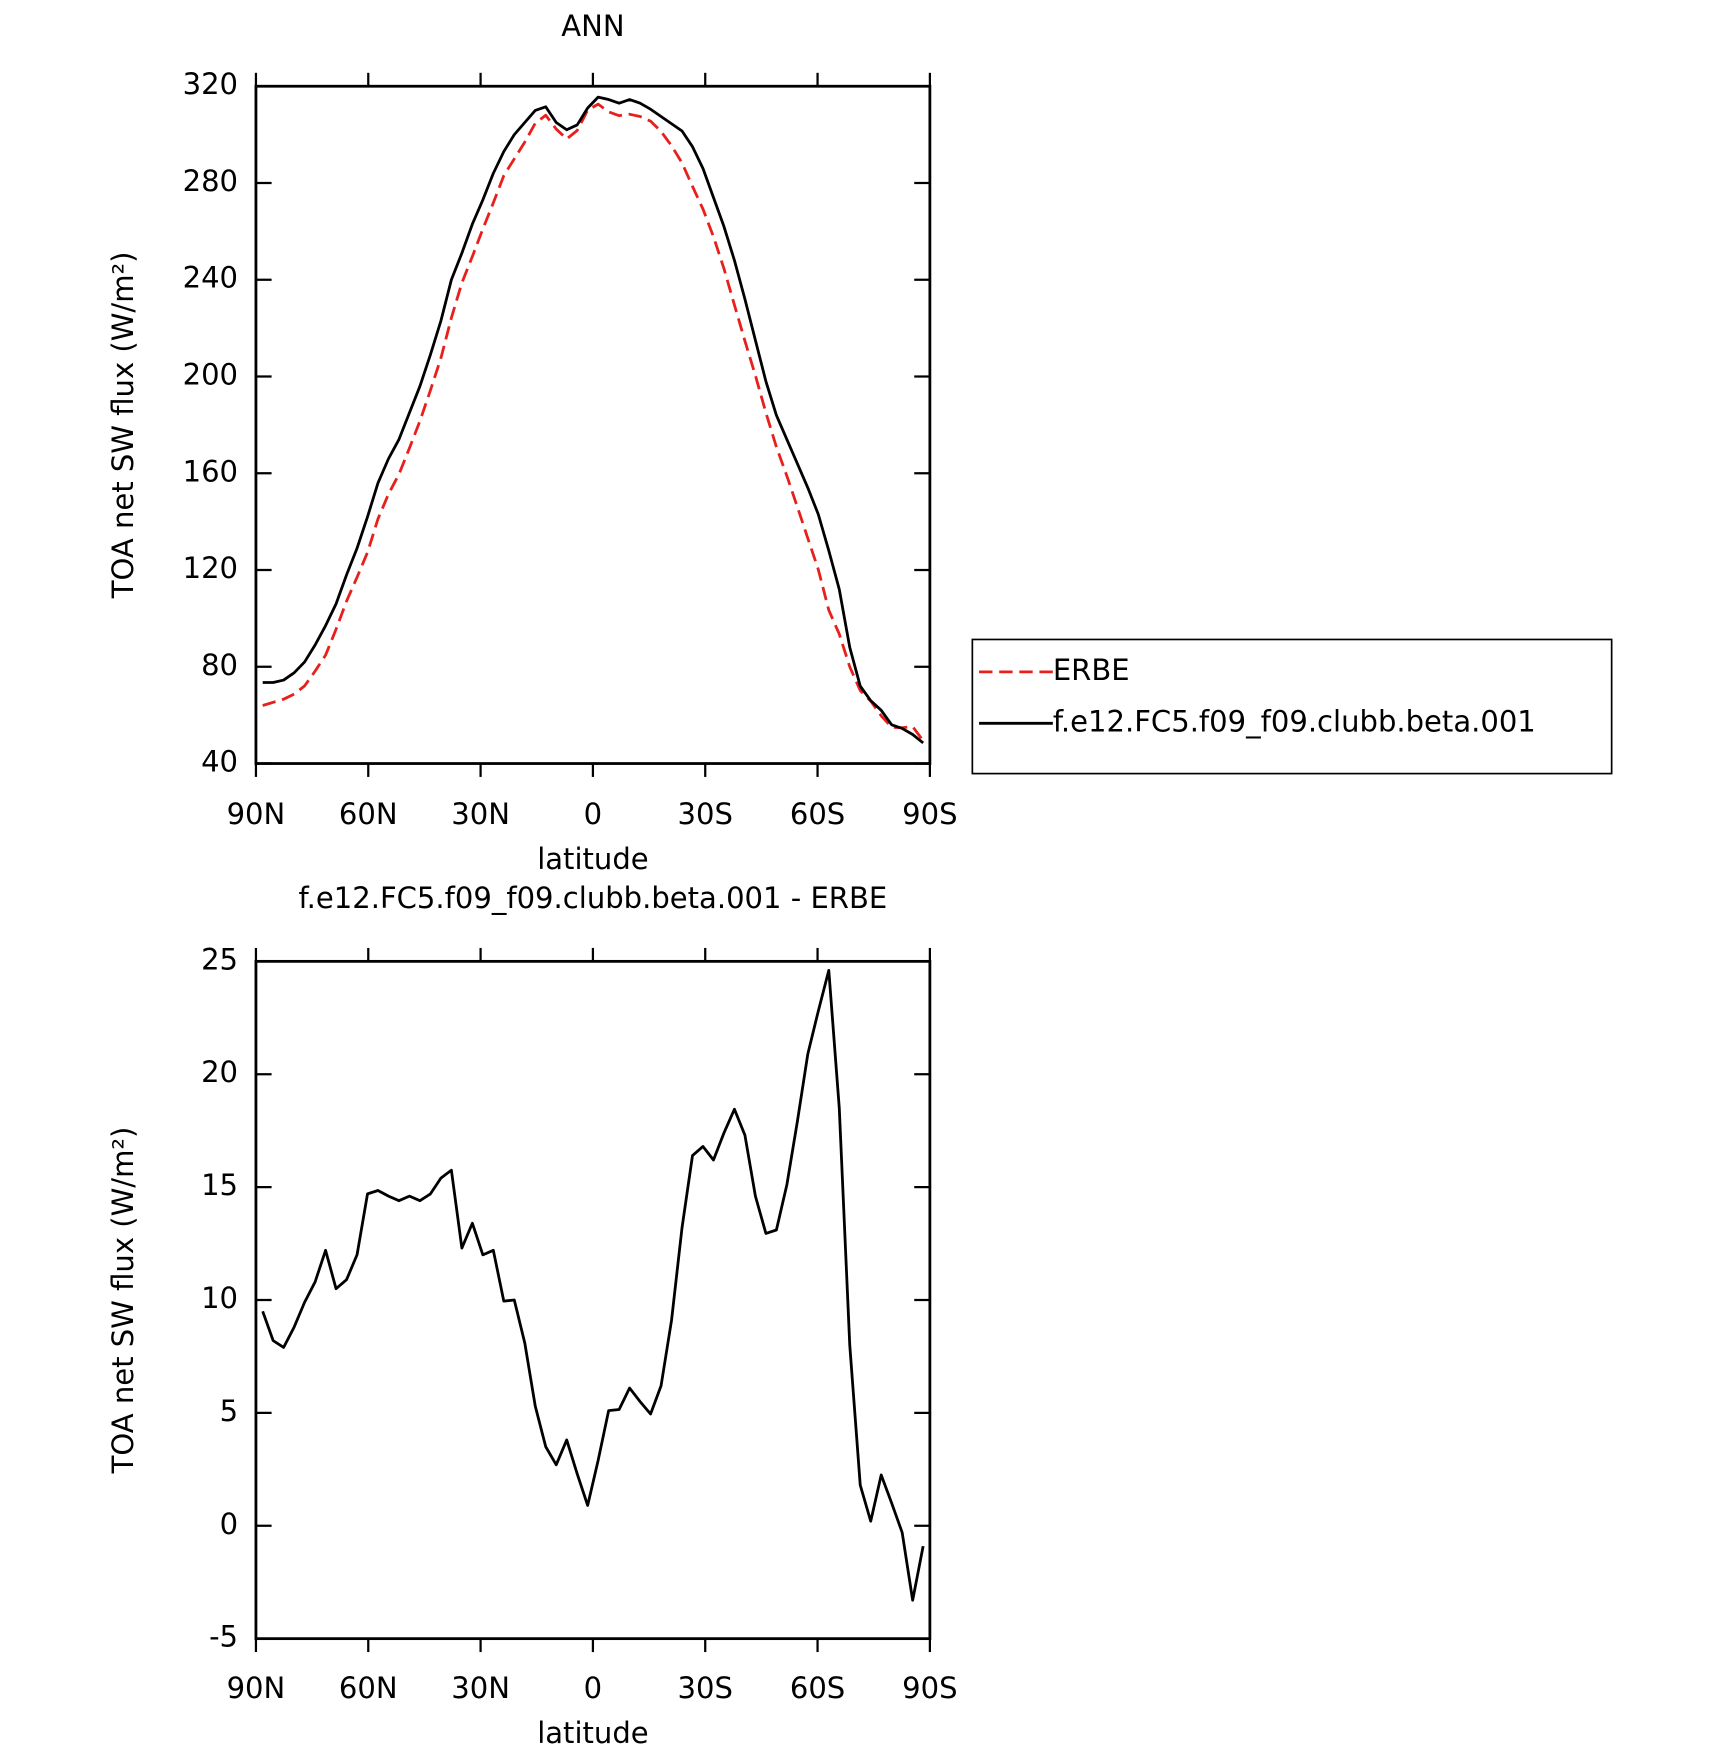  What do you see at coordinates (593, 898) in the screenshot?
I see `chart-title: f.e12.FC5.f09_f09.clubb.beta.001 - ERBE` at bounding box center [593, 898].